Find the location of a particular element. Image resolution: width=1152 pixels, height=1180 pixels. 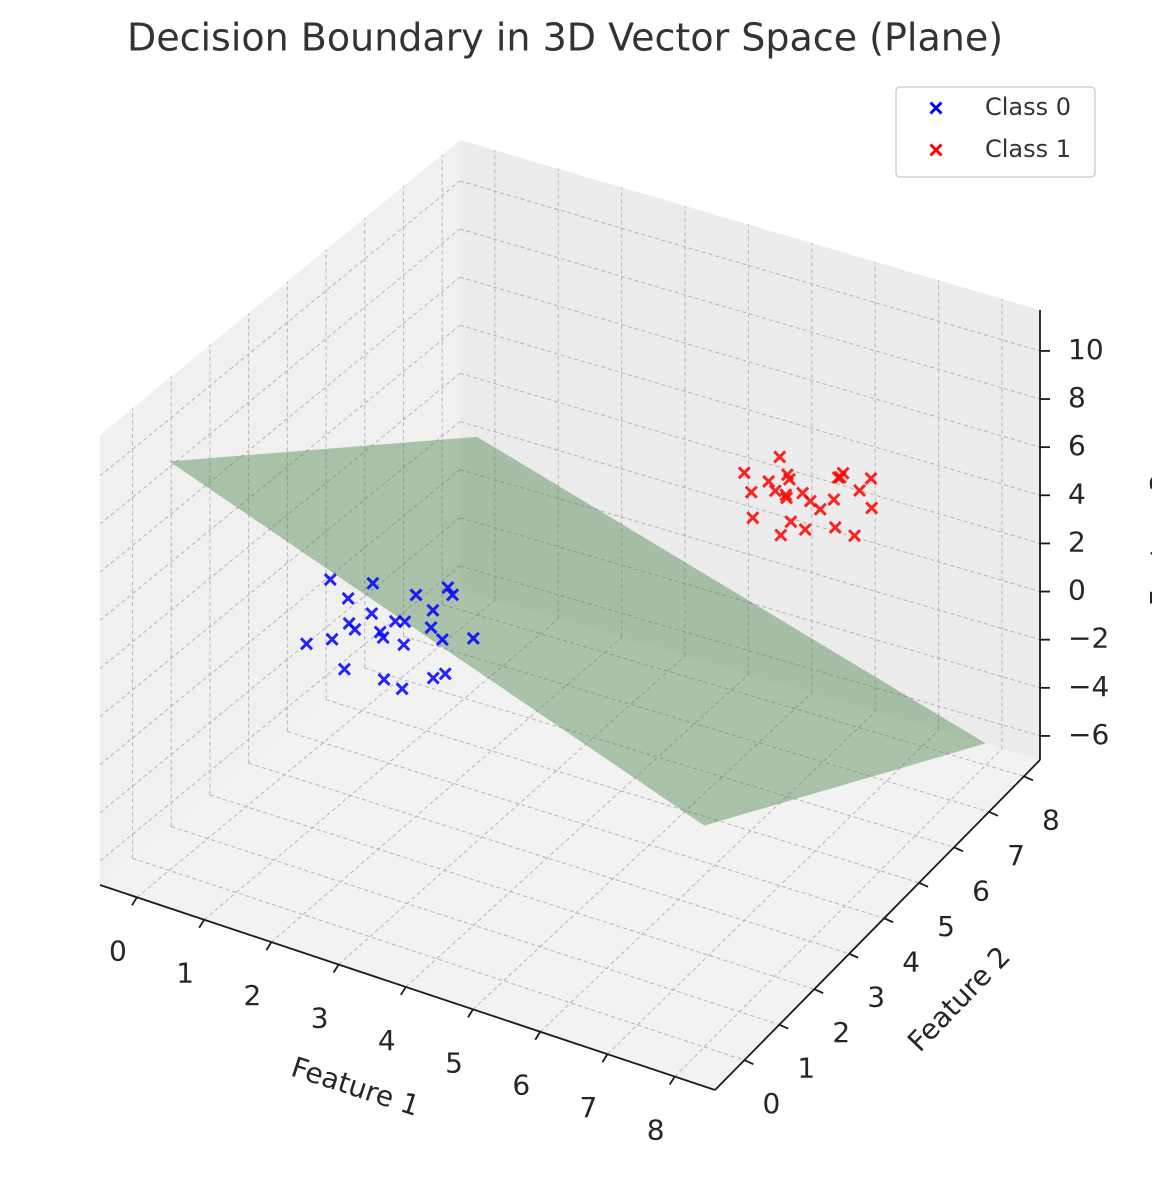

z-tick-label: −2 is located at coordinates (1088, 638).